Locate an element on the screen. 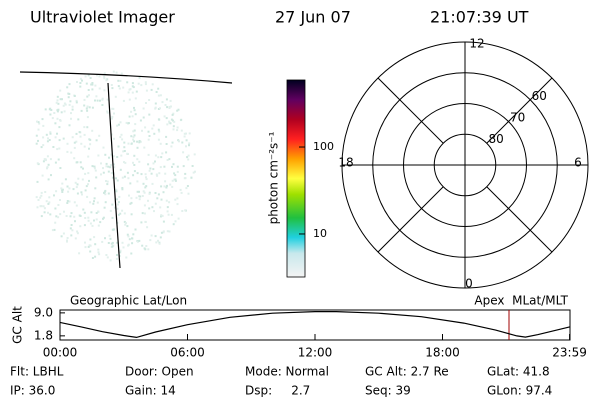 The image size is (600, 400). mlt-label: 0 is located at coordinates (469, 284).